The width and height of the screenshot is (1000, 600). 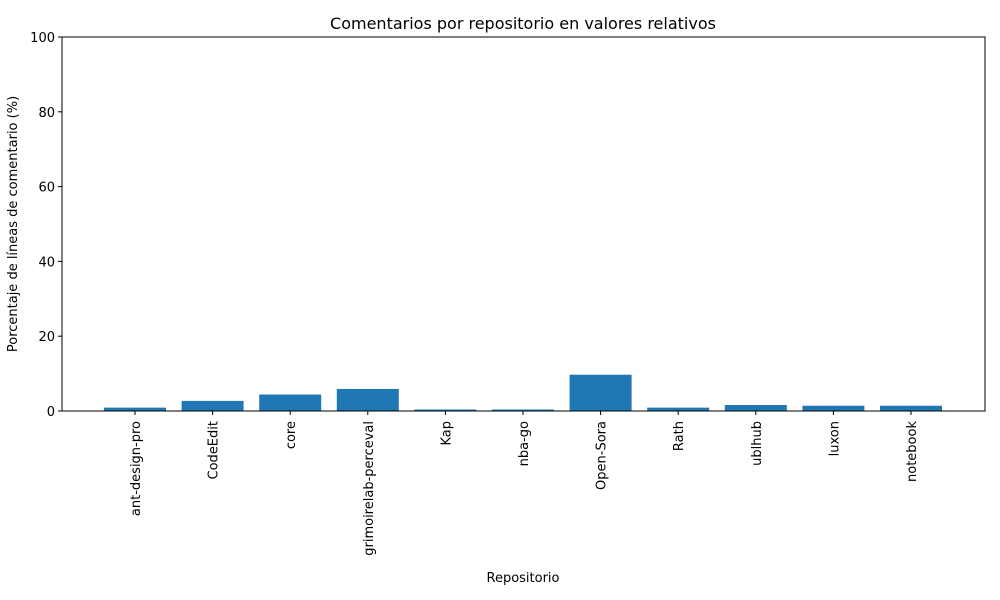 I want to click on bar-kap, so click(x=445, y=410).